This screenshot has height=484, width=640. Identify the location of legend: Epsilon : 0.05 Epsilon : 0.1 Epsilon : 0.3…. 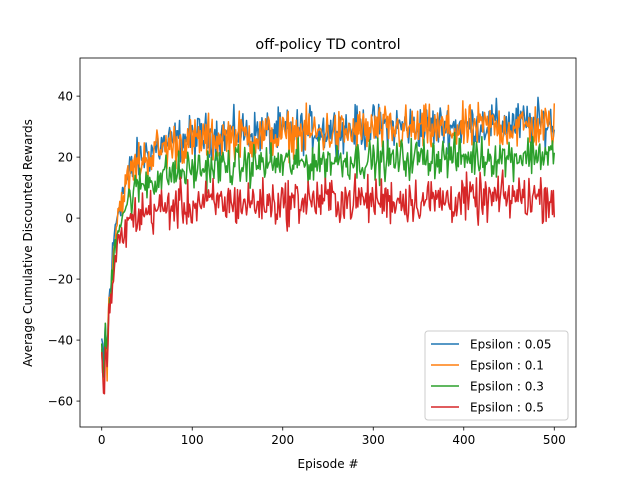
(496, 375).